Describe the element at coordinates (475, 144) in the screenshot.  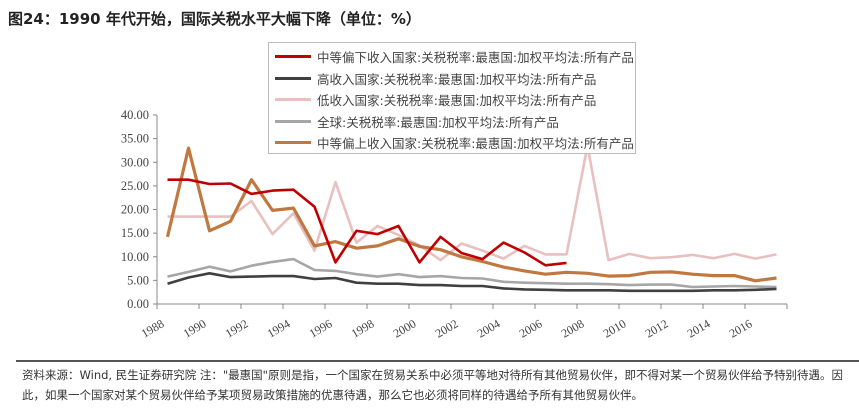
I see `legend-label: 中等偏上收入国家:关税税率:最惠国:加权平均法:所有产品` at that location.